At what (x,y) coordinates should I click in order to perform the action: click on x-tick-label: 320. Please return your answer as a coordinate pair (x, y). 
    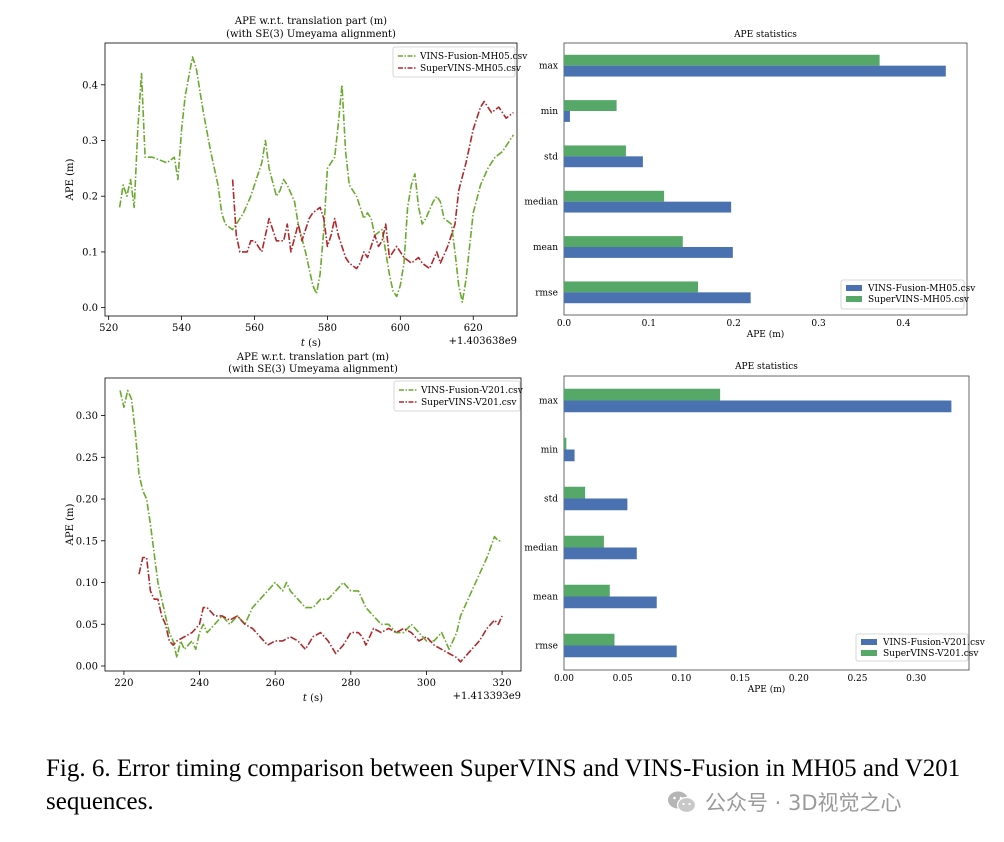
    Looking at the image, I should click on (502, 683).